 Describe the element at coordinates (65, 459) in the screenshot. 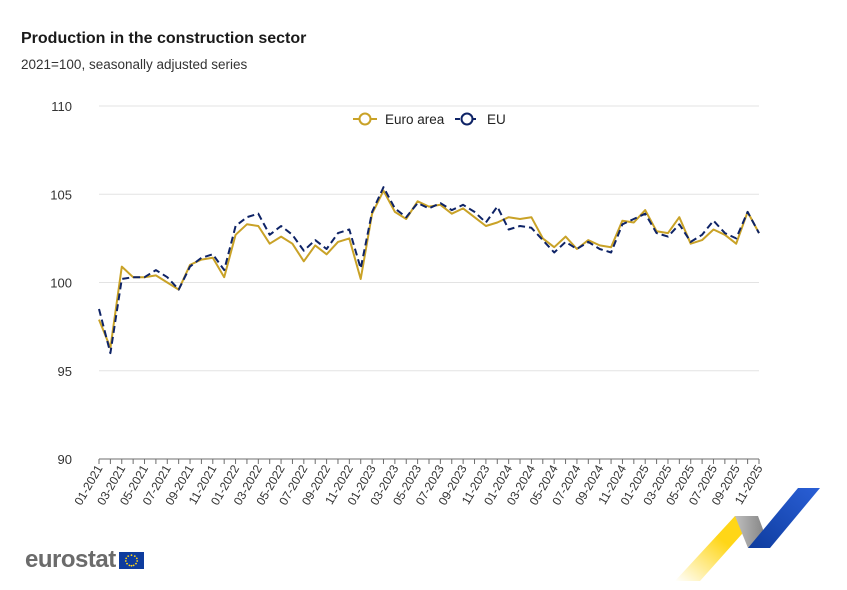

I see `y-tick-label: 90` at that location.